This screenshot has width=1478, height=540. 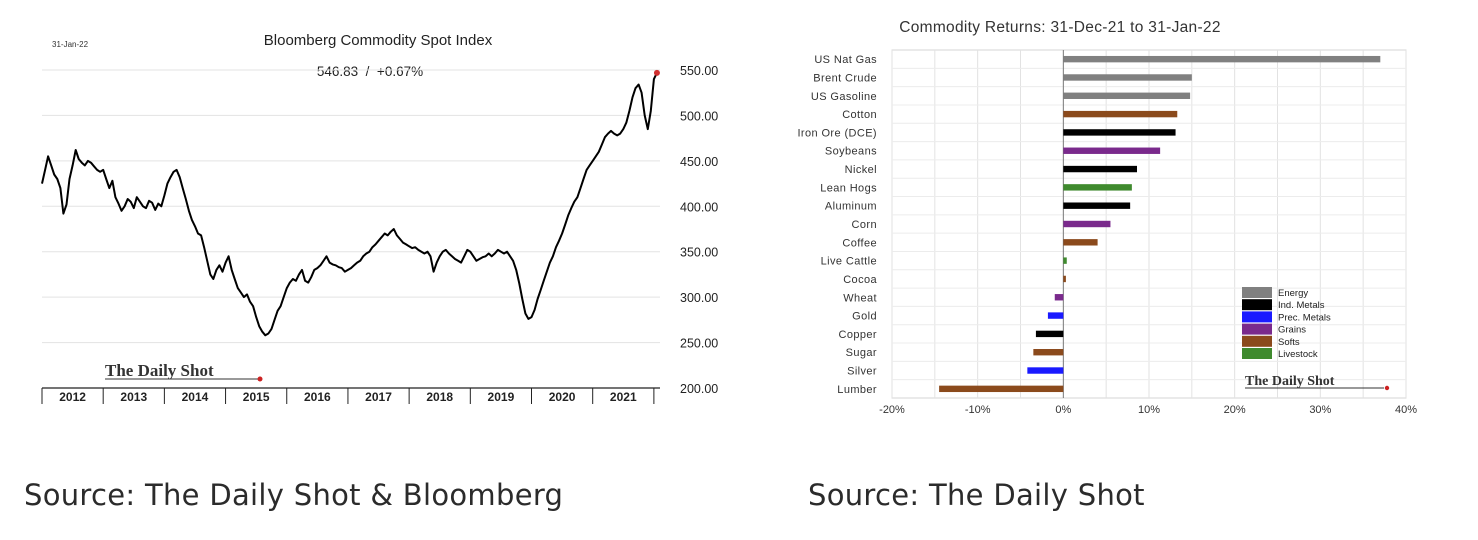 What do you see at coordinates (699, 344) in the screenshot?
I see `y-tick-label: 250.00` at bounding box center [699, 344].